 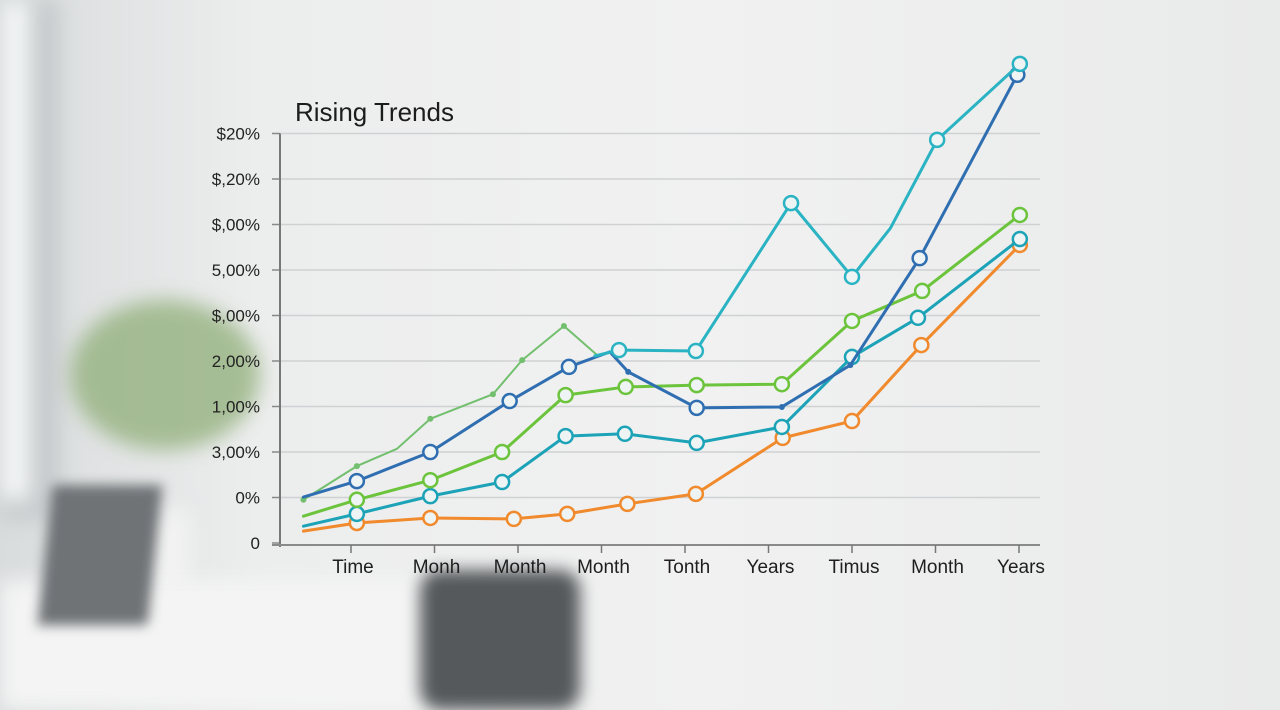 I want to click on y-tick-label: 1,00%, so click(x=236, y=407).